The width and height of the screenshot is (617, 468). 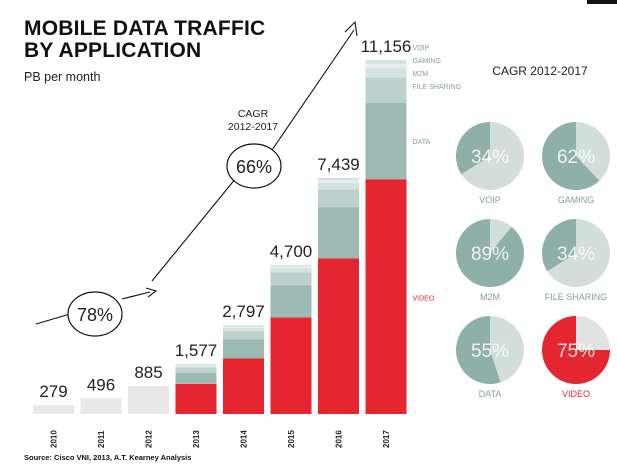 I want to click on cagr-line-mid, so click(x=136, y=295).